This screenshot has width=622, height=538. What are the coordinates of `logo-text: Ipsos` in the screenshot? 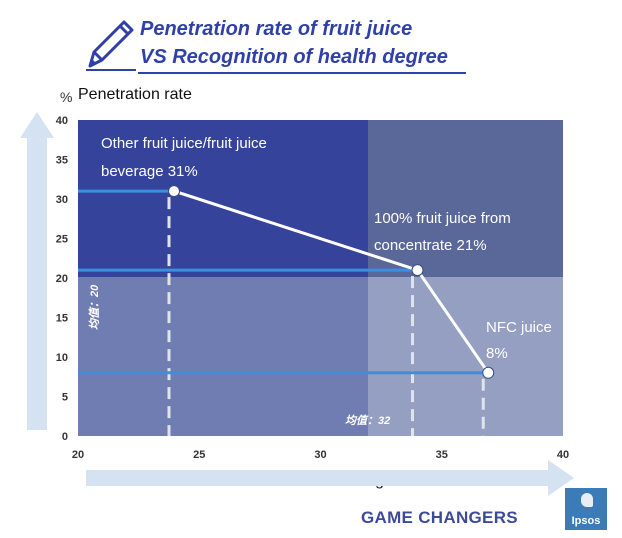 It's located at (586, 521).